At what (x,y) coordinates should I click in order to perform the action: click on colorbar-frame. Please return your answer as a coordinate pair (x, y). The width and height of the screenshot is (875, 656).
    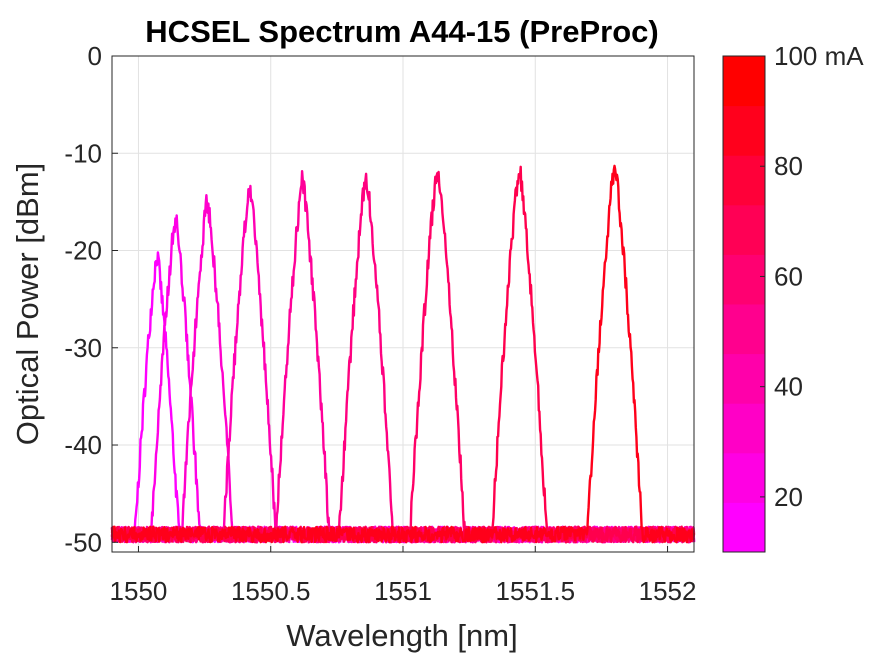
    Looking at the image, I should click on (744, 304).